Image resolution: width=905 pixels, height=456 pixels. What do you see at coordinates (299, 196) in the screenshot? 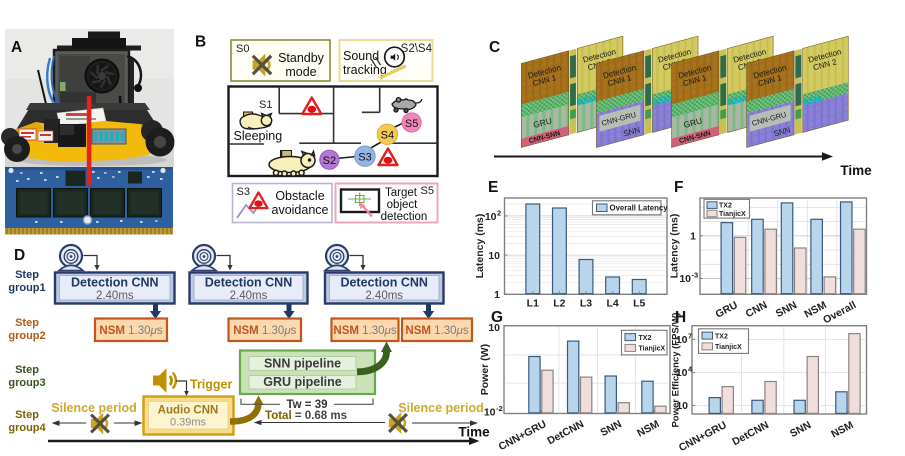
I see `svg-text: Obstacle` at bounding box center [299, 196].